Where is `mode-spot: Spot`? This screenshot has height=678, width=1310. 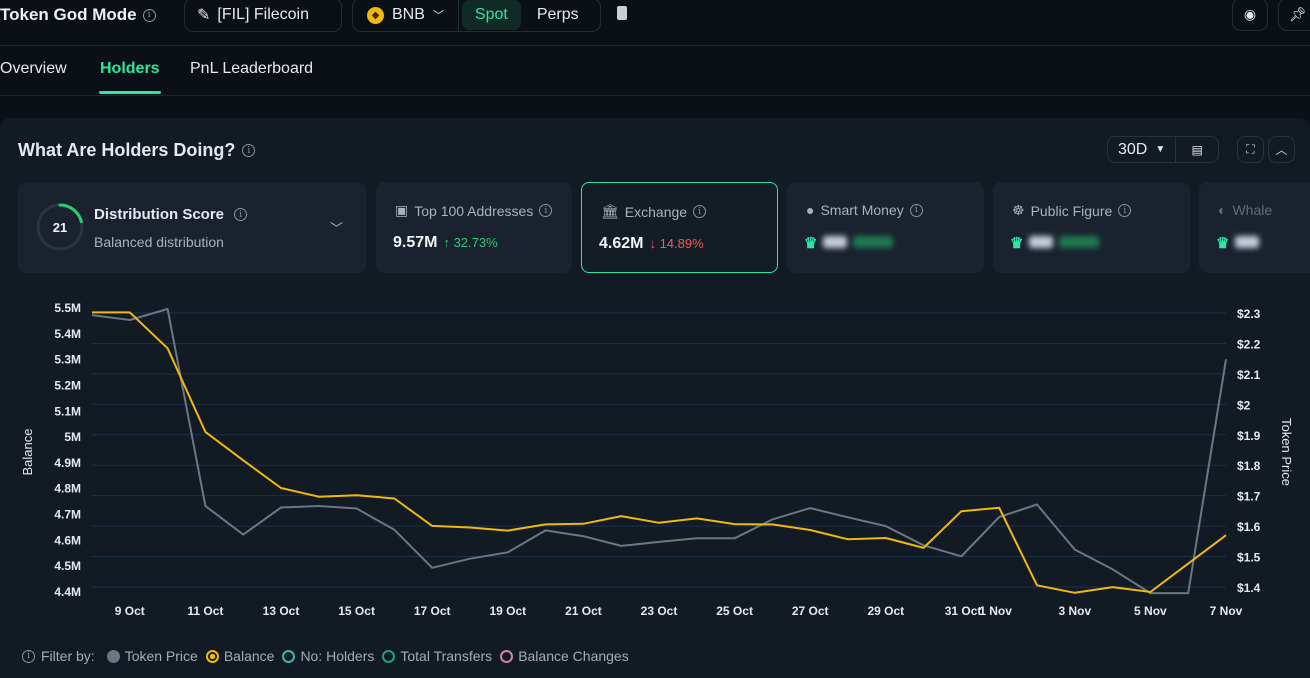 mode-spot: Spot is located at coordinates (491, 15).